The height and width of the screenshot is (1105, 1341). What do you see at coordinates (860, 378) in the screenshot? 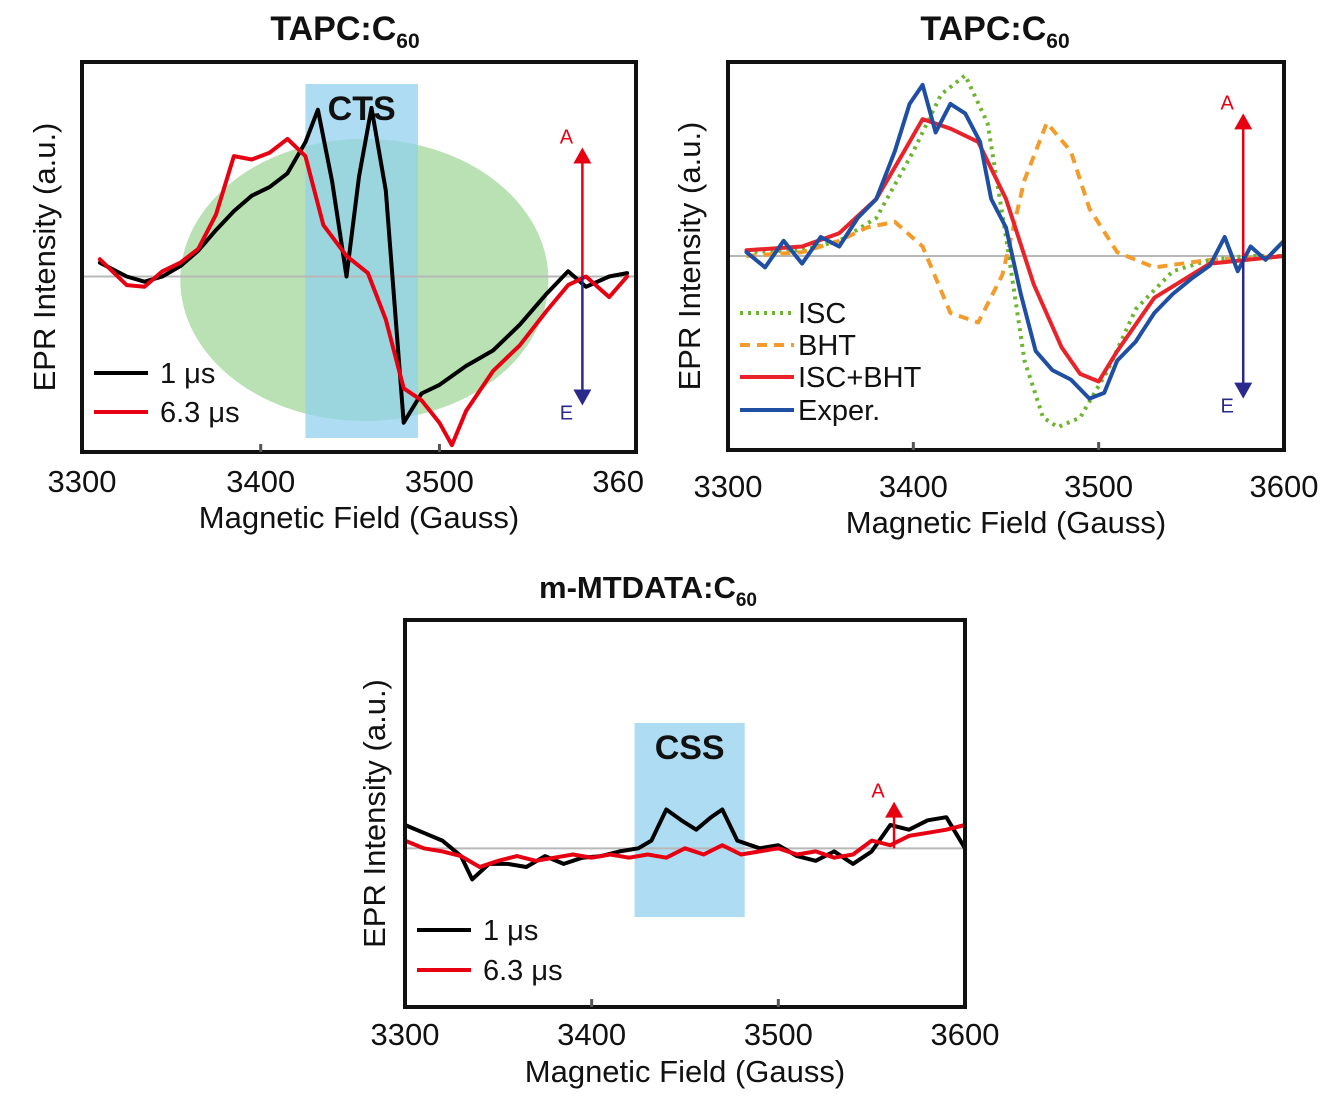
I see `legend-label-3: ISC+BHT` at bounding box center [860, 378].